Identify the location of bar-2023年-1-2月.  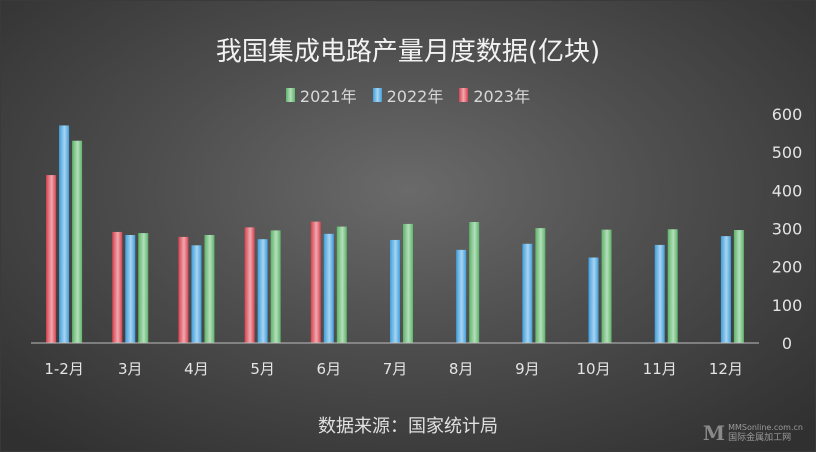
(51, 259).